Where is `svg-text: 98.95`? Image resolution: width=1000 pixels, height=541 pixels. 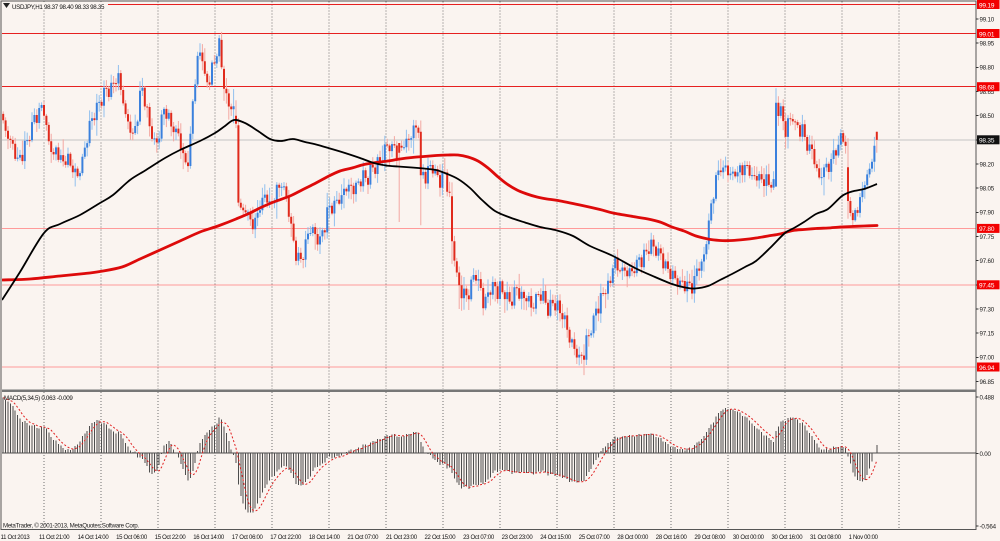
svg-text: 98.95 is located at coordinates (987, 44).